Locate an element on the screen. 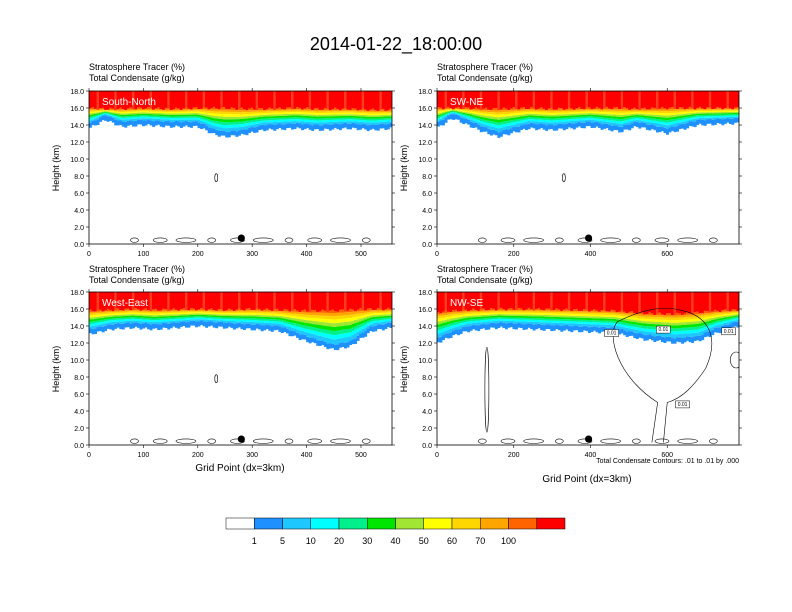 This screenshot has height=612, width=792. x-tick-label: 200 is located at coordinates (198, 254).